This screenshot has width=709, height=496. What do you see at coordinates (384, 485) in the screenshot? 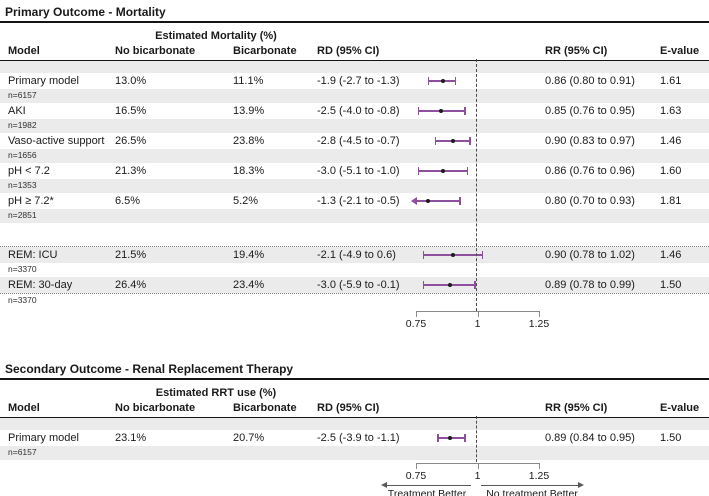
I see `left-arrowhead-icon` at bounding box center [384, 485].